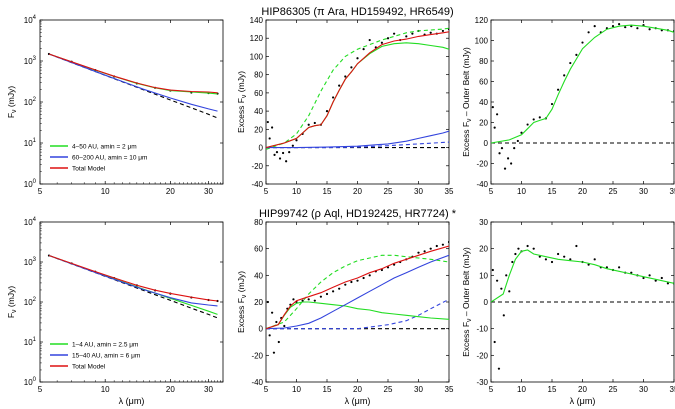 The height and width of the screenshot is (409, 675). Describe the element at coordinates (483, 222) in the screenshot. I see `y-tick-label: 30` at that location.